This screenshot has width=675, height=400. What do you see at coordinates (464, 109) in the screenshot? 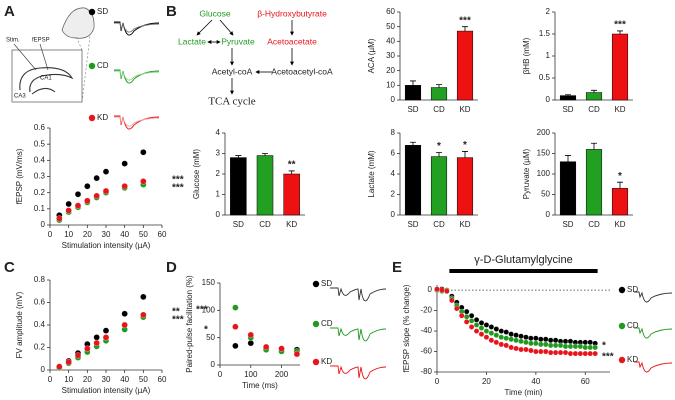
I see `x-tick-label: KD` at bounding box center [464, 109].